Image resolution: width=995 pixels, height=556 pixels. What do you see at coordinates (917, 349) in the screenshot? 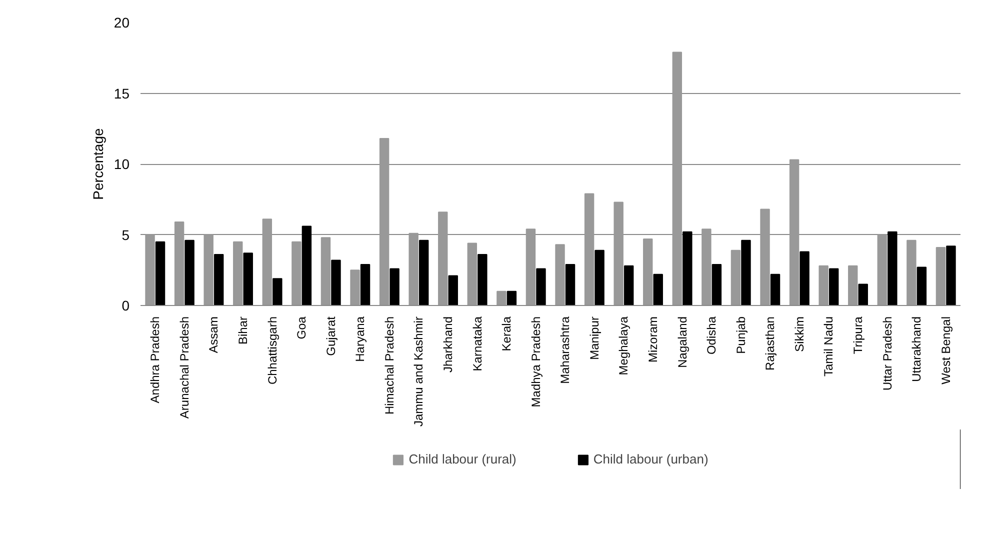
I see `x-tick-label: Uttarakhand` at bounding box center [917, 349].